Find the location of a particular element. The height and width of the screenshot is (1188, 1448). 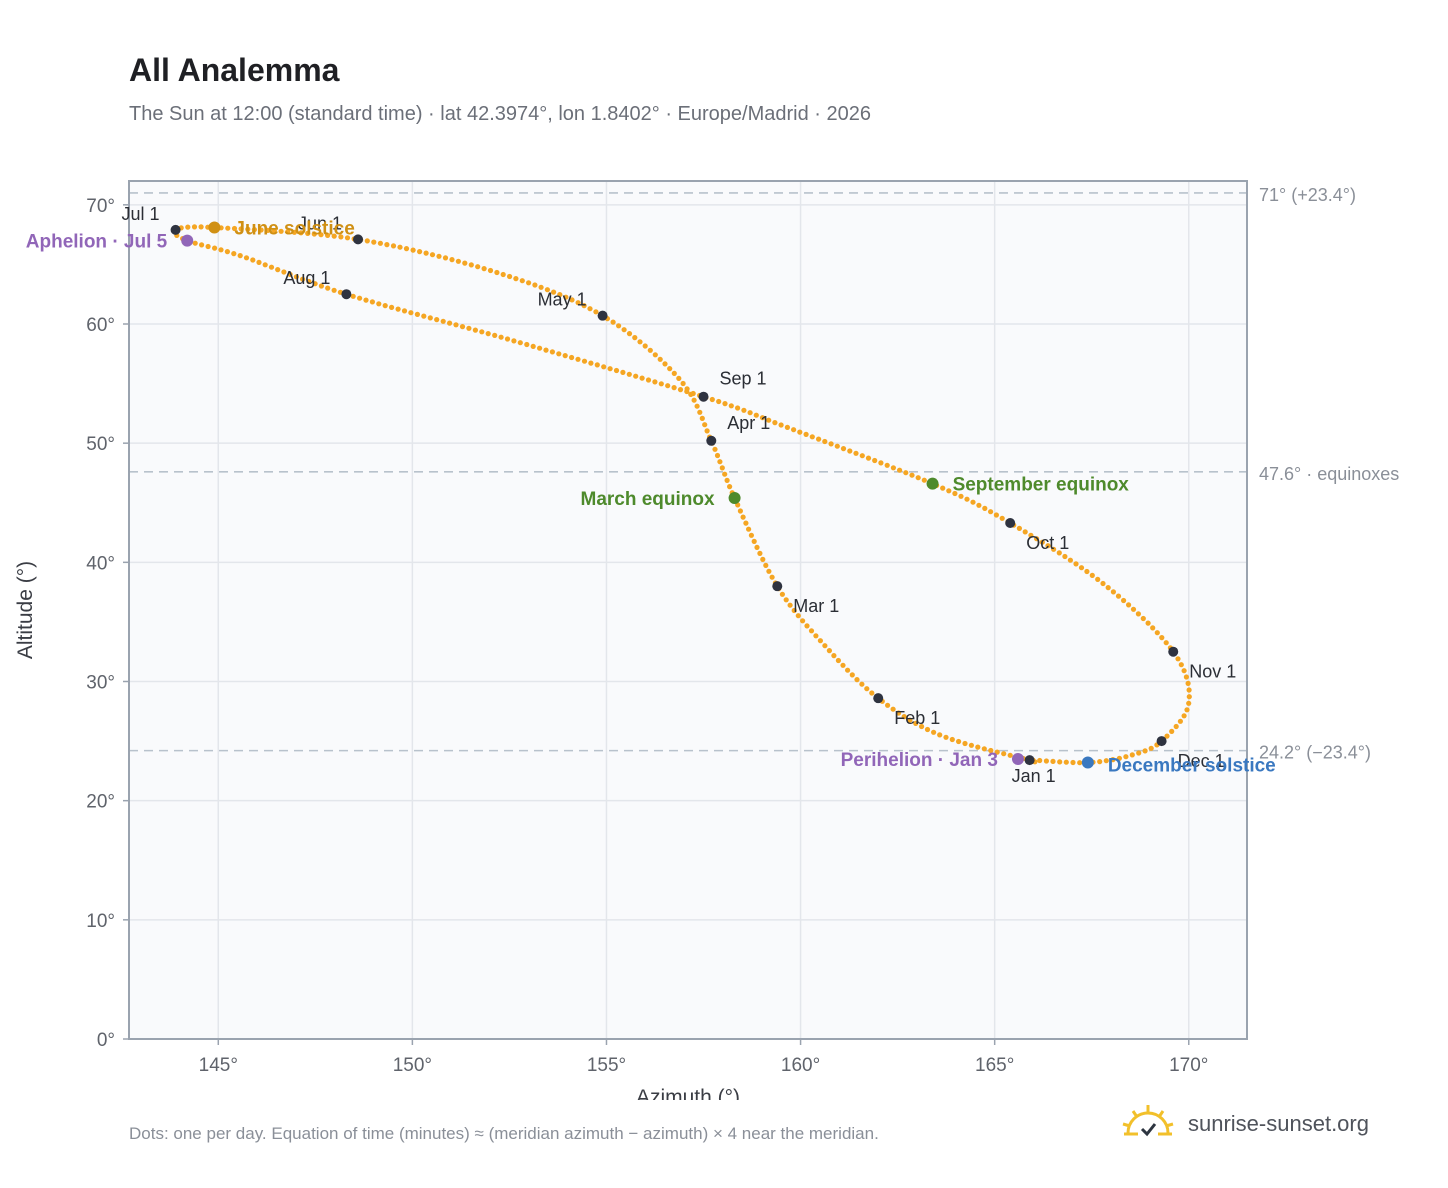

y-tick-label: 10° is located at coordinates (100, 921).